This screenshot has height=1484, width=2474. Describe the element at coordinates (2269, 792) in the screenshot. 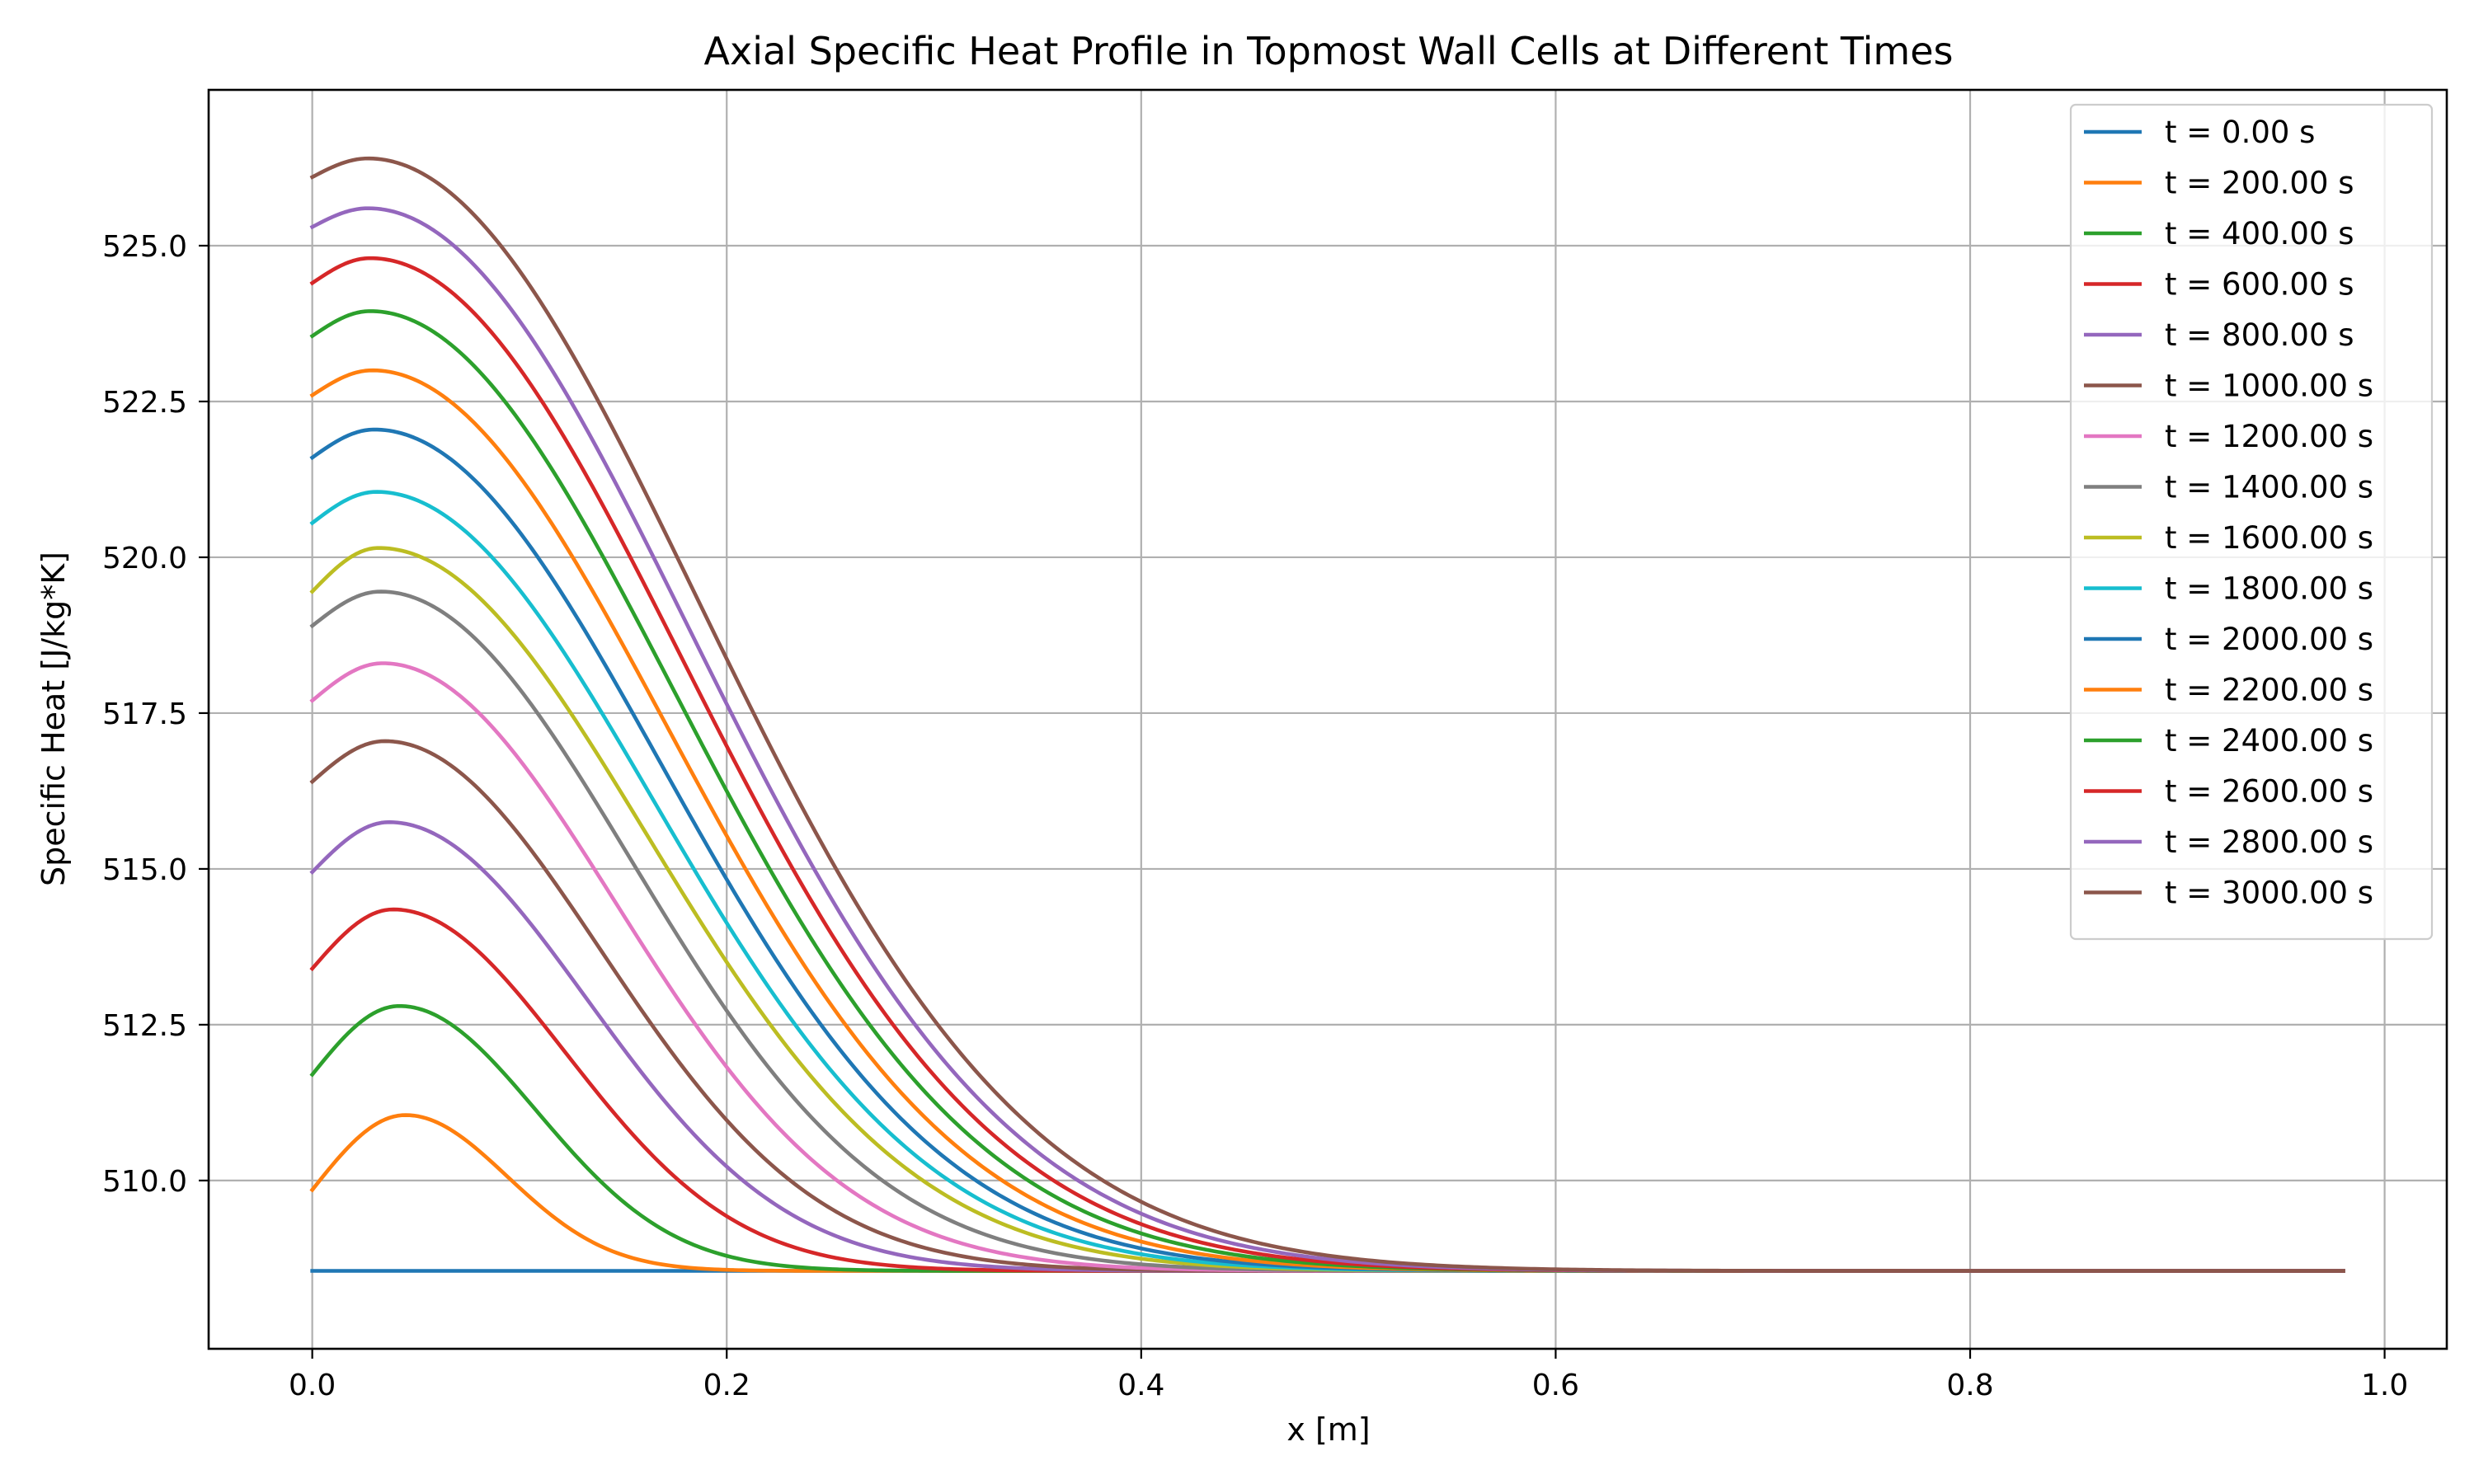

I see `legend-label: t = 2600.00 s` at that location.